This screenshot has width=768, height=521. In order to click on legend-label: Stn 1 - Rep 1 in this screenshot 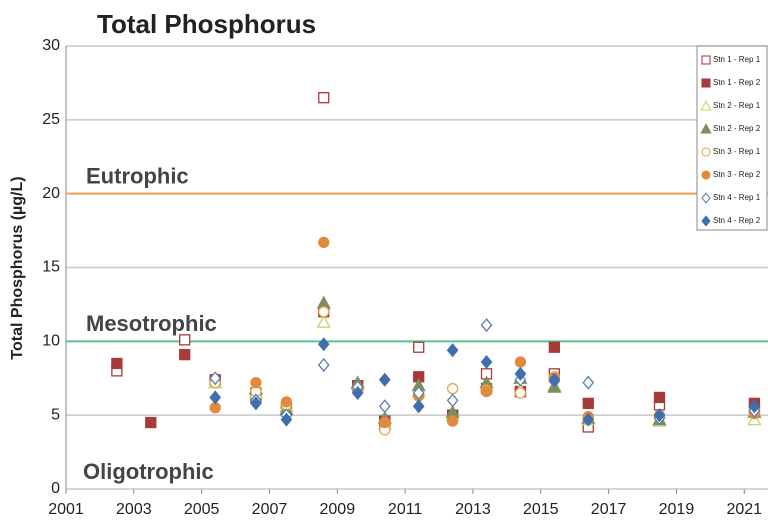, I will do `click(737, 59)`.